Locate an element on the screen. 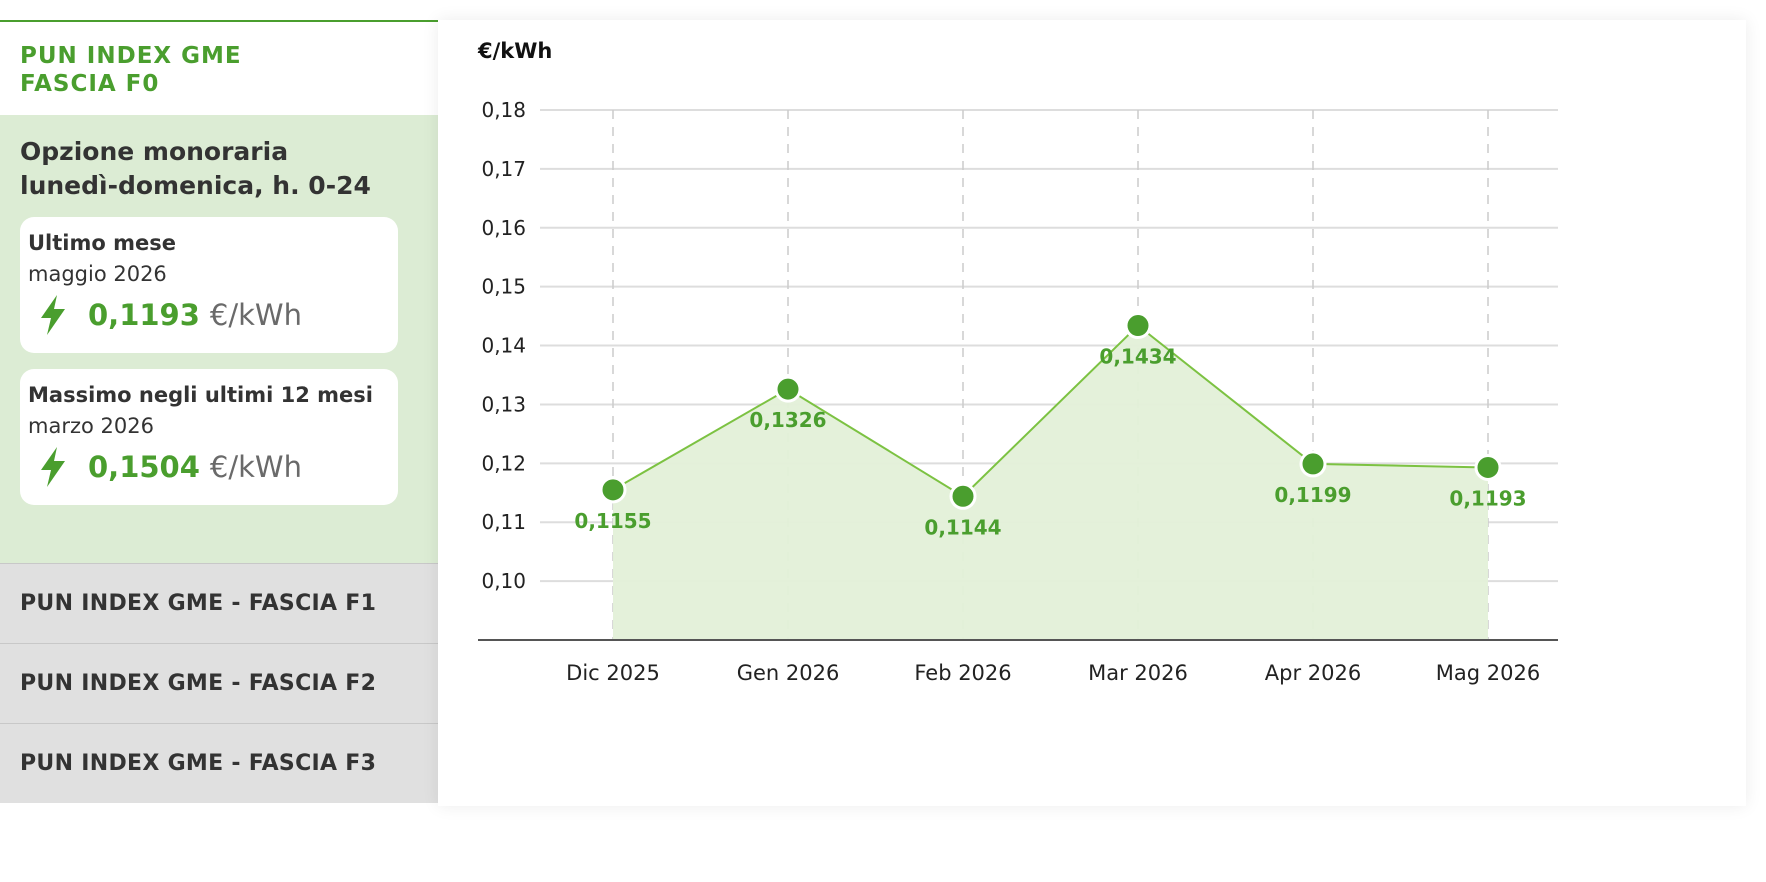 The image size is (1766, 882). y-tick-label: 0,16 is located at coordinates (503, 228).